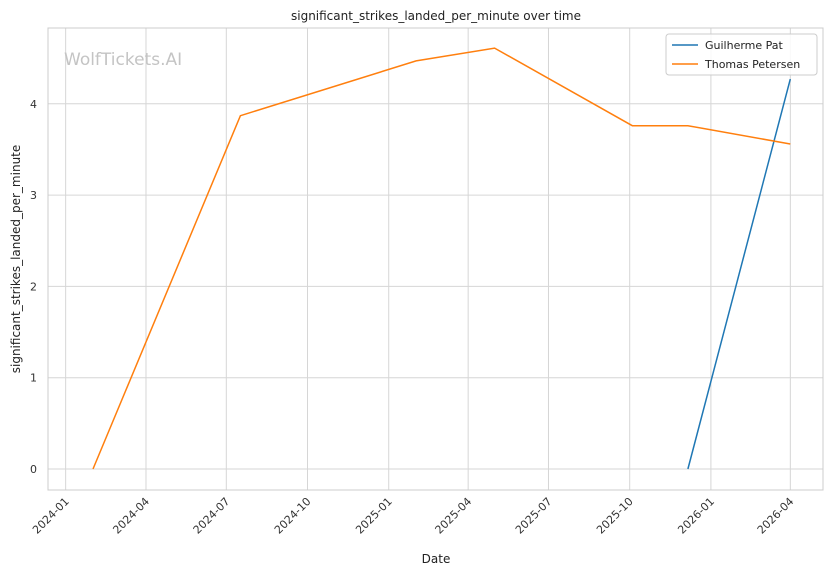  Describe the element at coordinates (212, 516) in the screenshot. I see `x-tick-label: 2024-07` at that location.